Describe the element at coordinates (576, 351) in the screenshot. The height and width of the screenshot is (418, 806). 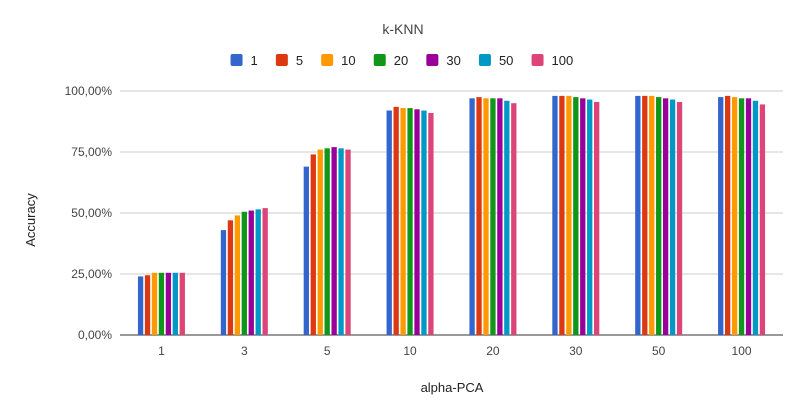
I see `x-tick-label: 30` at that location.